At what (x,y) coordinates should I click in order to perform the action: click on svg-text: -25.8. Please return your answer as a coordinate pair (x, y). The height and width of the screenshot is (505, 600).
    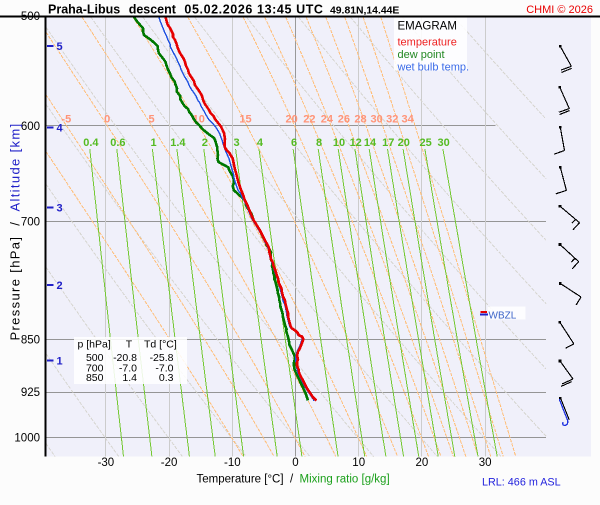
    Looking at the image, I should click on (162, 358).